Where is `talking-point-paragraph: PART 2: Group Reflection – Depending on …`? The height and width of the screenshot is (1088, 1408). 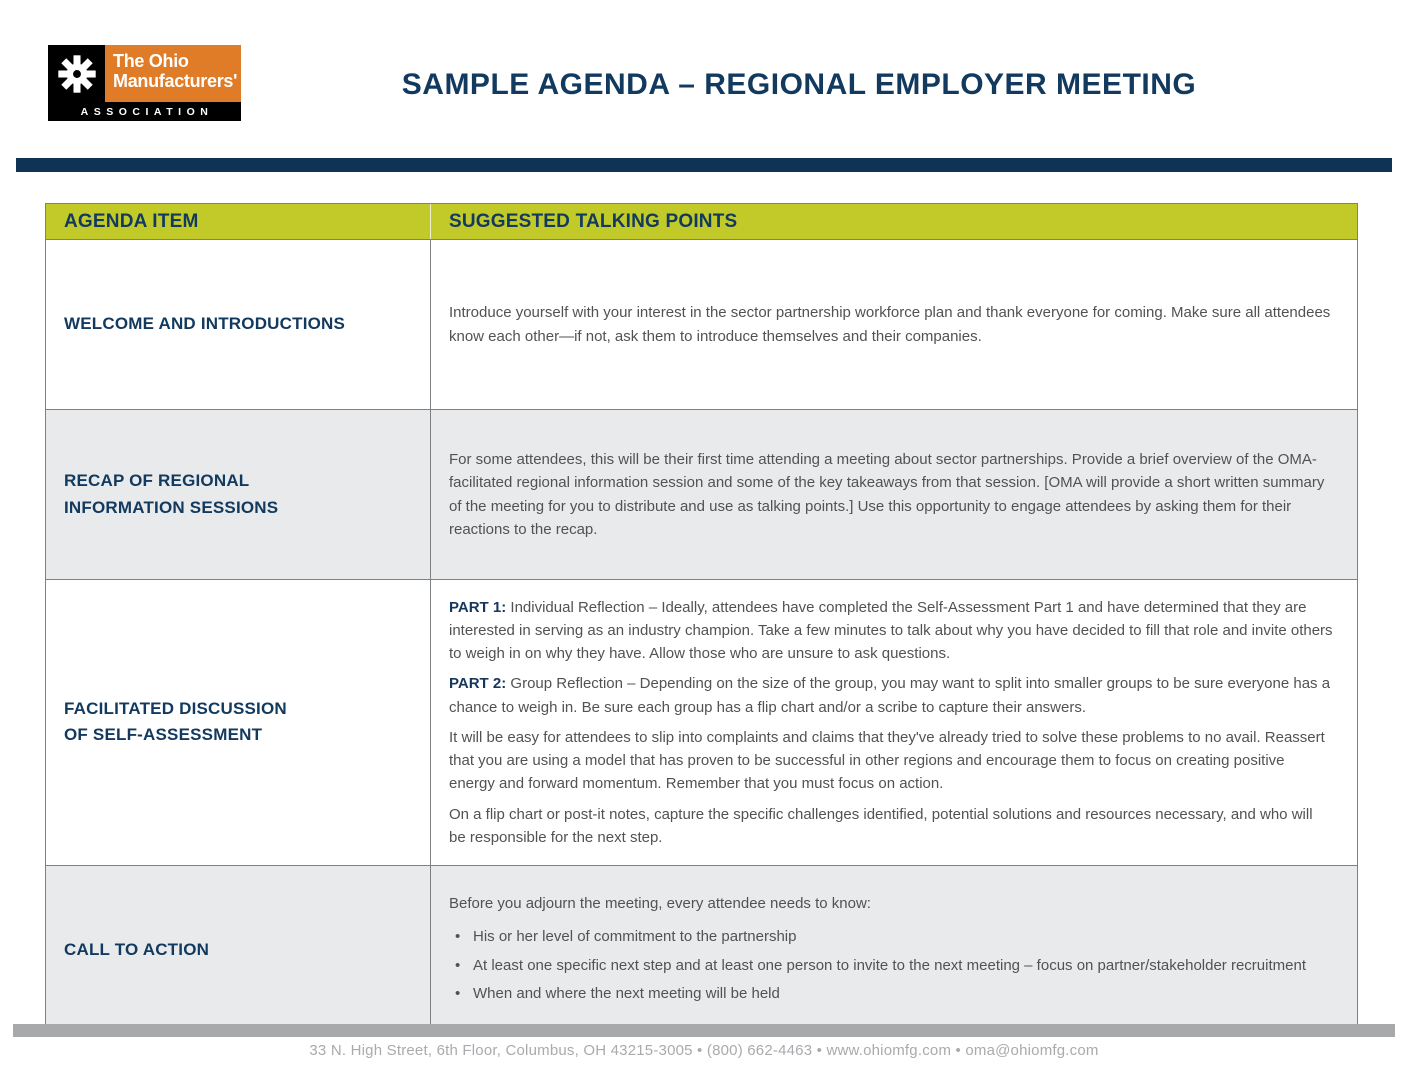
talking-point-paragraph: PART 2: Group Reflection – Depending on … is located at coordinates (890, 695).